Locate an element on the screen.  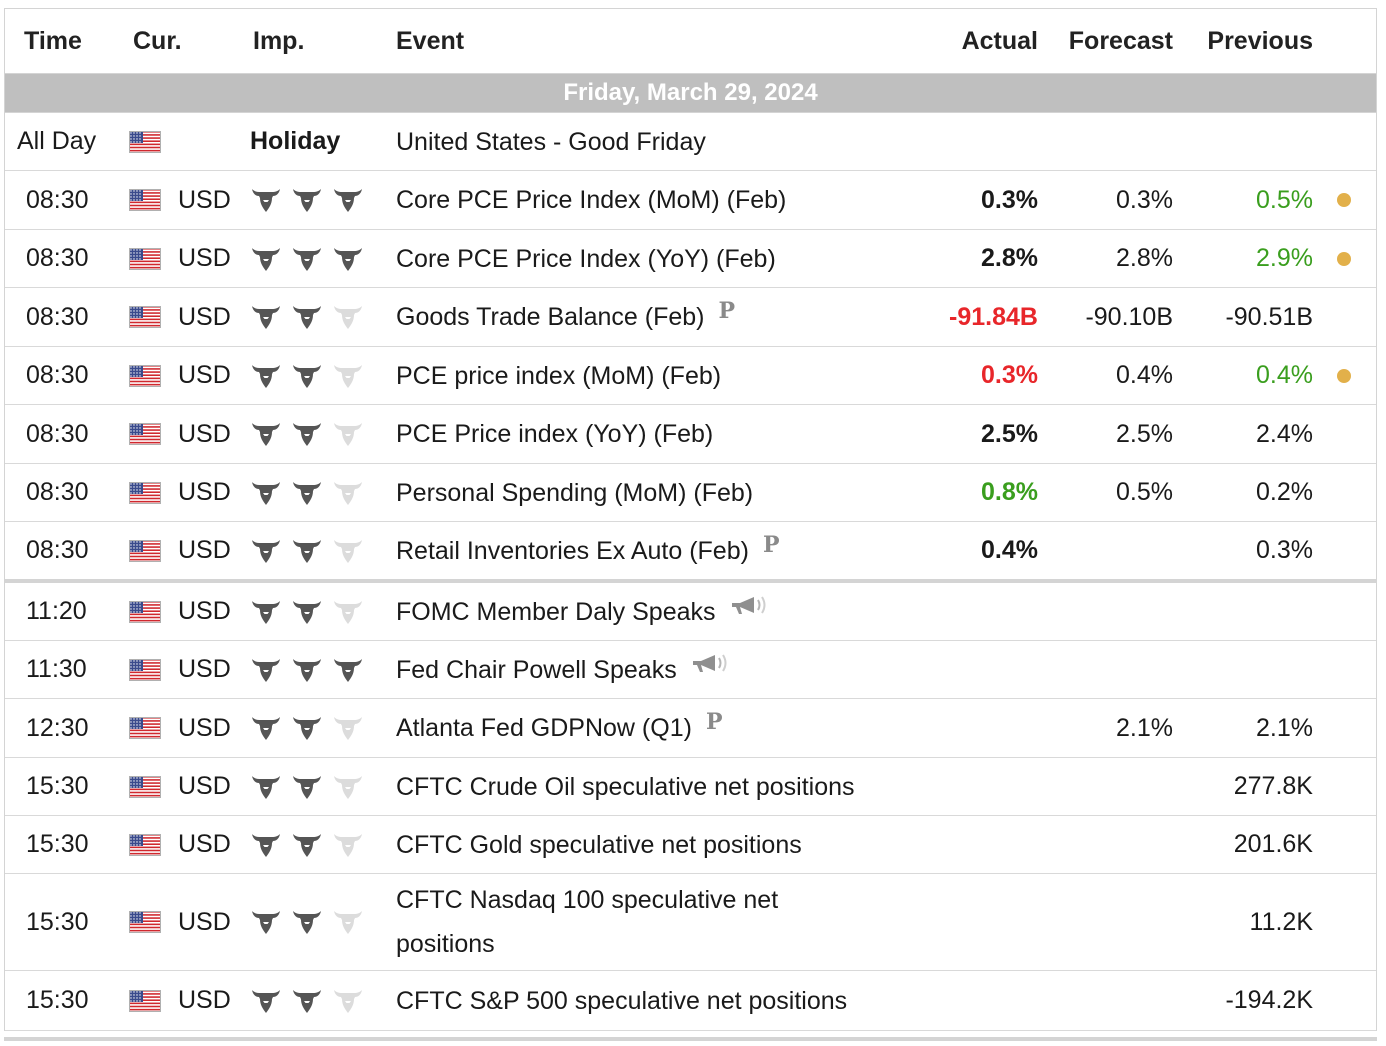
event-name-text: Personal Spending (MoM) (Feb) is located at coordinates (575, 492).